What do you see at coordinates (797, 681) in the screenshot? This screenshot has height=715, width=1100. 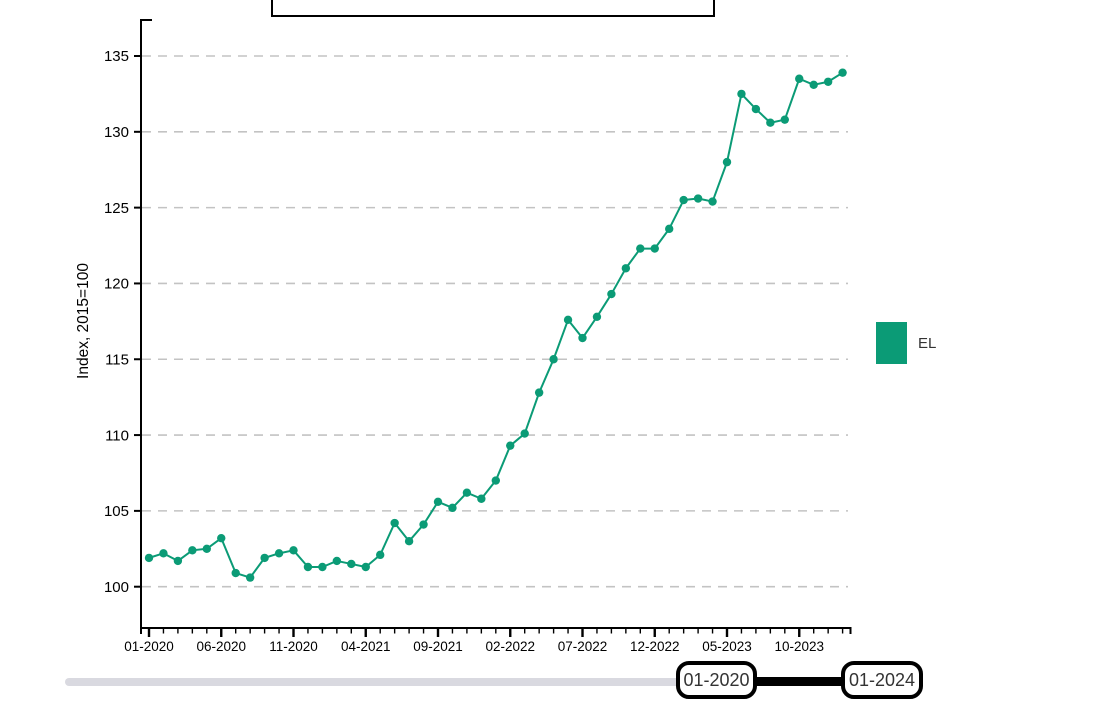 I see `slider-selected-range` at bounding box center [797, 681].